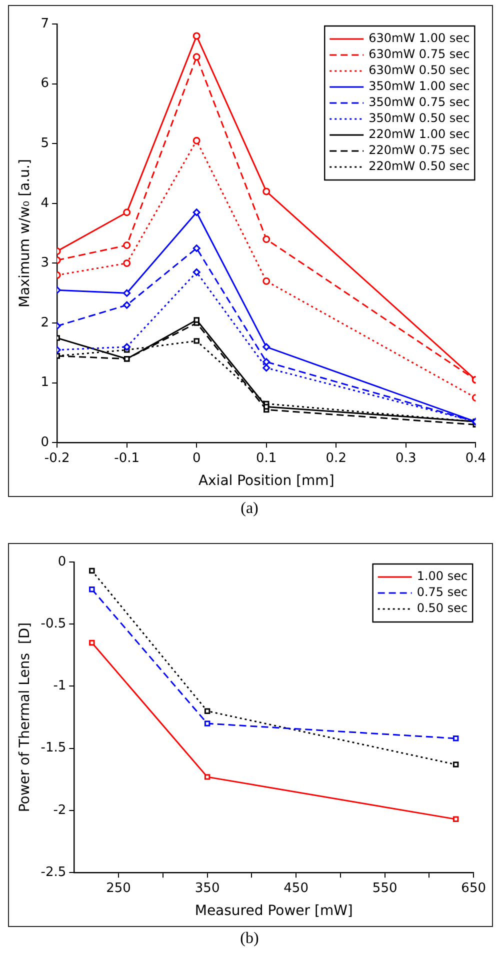 This screenshot has width=499, height=954. Describe the element at coordinates (45, 143) in the screenshot. I see `y-tick-label: 5` at that location.